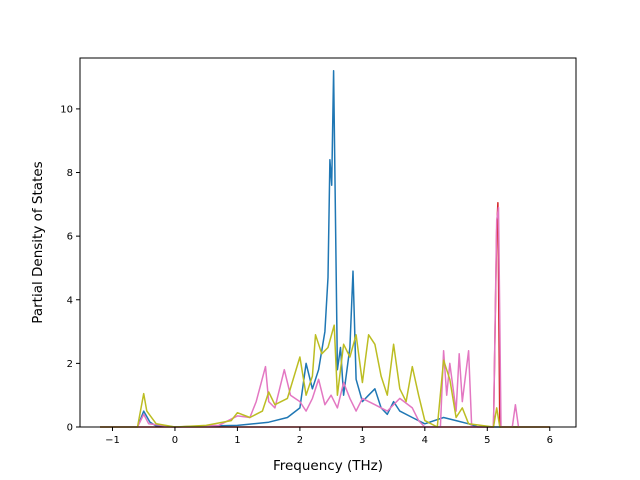 This screenshot has width=640, height=480. I want to click on y-tick-label: 10, so click(66, 109).